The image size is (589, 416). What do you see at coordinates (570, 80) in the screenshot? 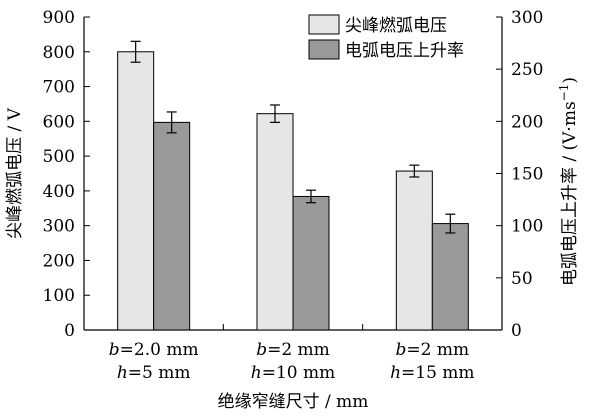
I see `y-axis-right-title-close: )` at bounding box center [570, 80].